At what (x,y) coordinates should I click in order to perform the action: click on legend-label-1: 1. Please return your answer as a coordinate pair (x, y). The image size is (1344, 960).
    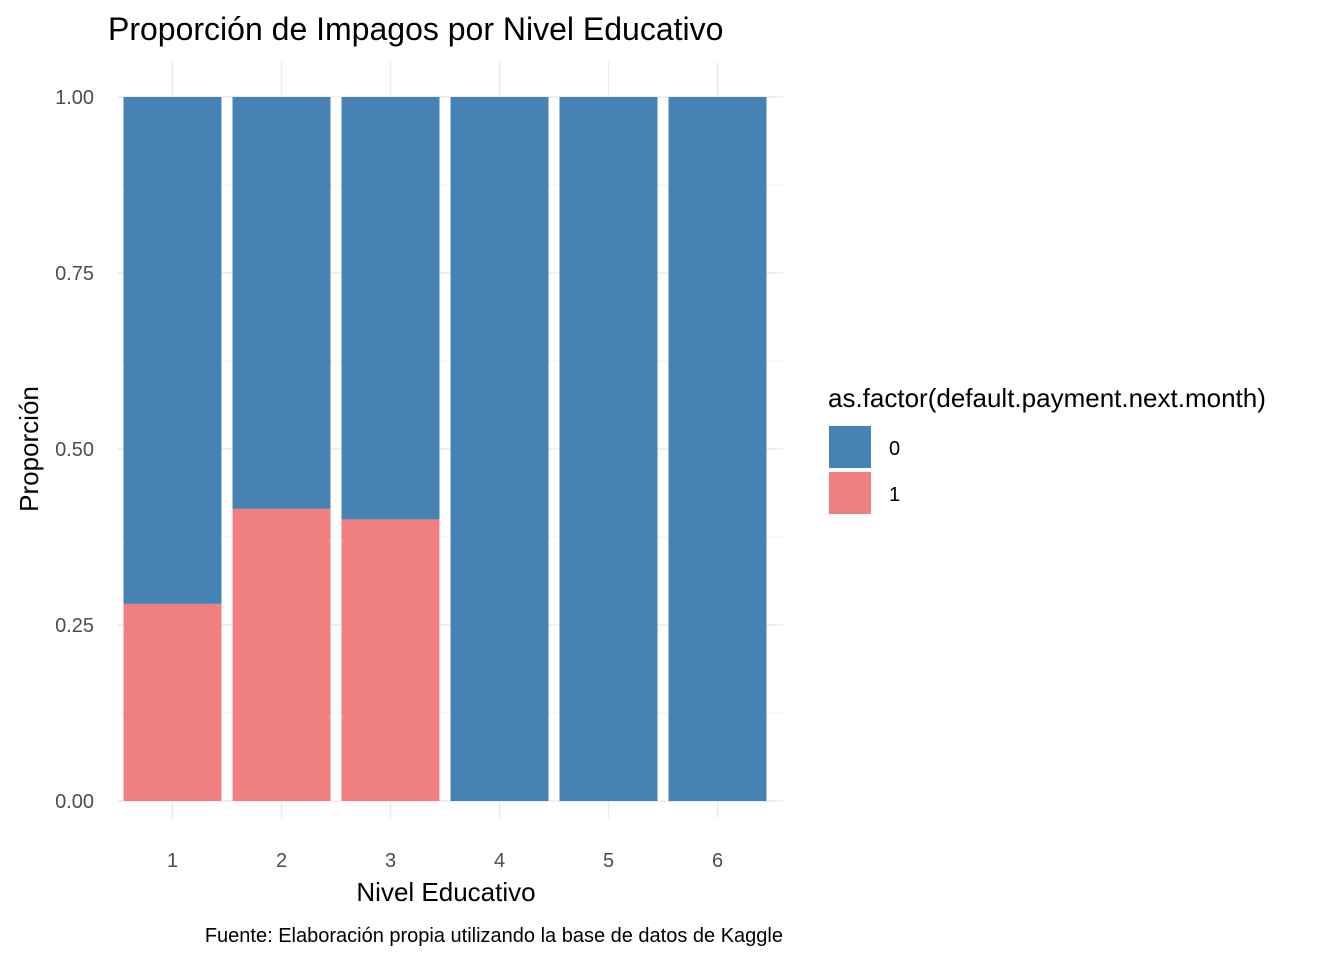
    Looking at the image, I should click on (894, 495).